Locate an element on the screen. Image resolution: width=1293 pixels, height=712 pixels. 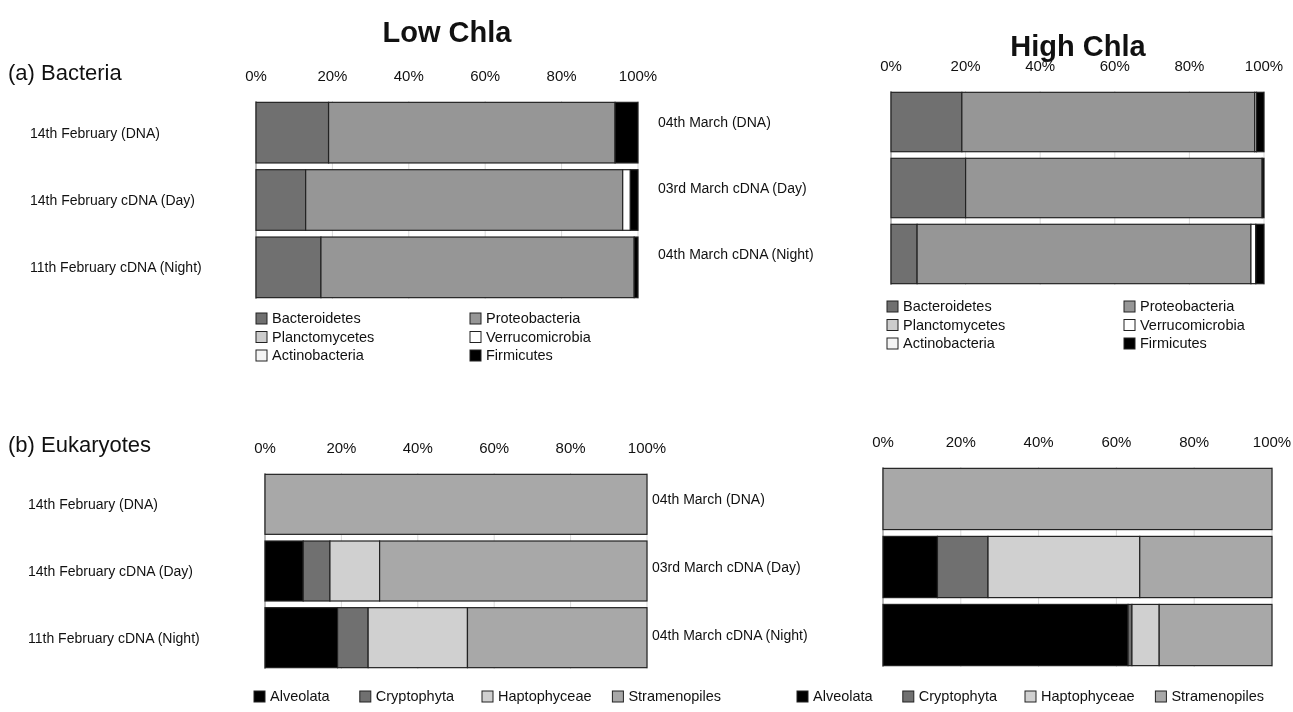
chart-title: Low Chla is located at coordinates (447, 32).